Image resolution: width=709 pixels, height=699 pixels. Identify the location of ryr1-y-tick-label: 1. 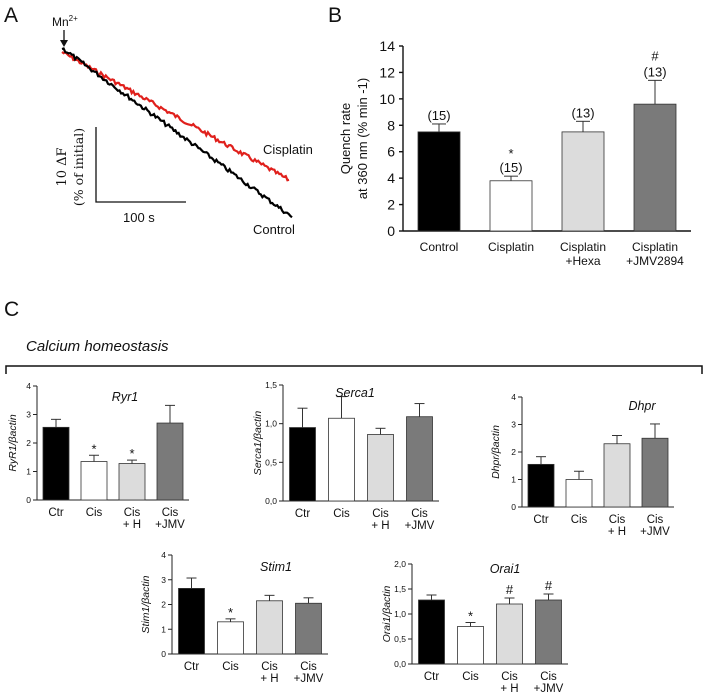
(28, 472).